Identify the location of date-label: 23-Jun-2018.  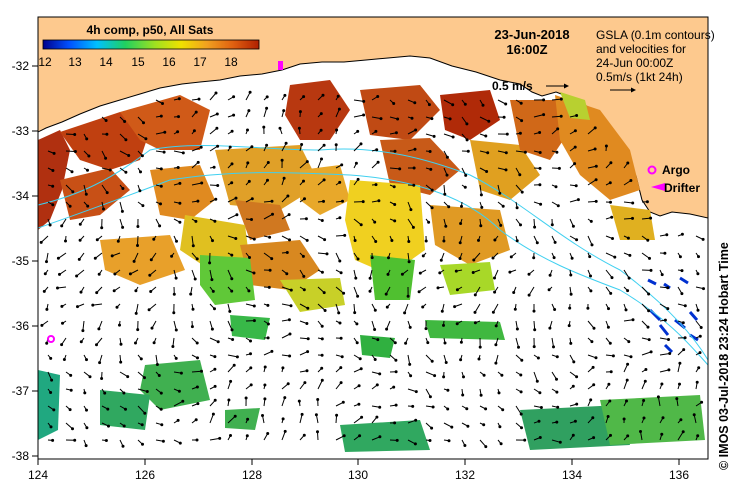
(531, 34).